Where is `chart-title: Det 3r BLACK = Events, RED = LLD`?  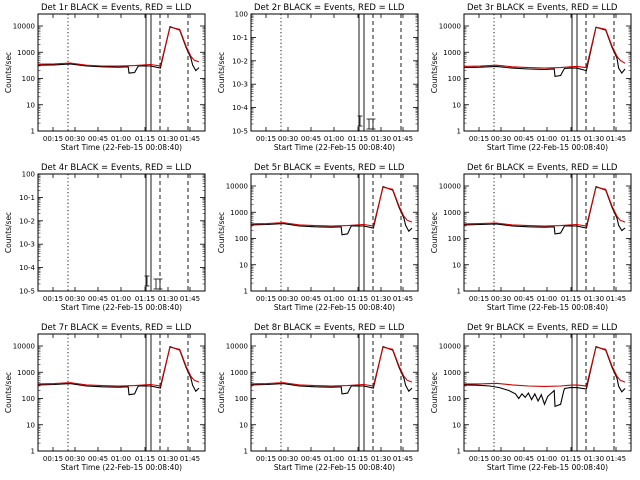 chart-title: Det 3r BLACK = Events, RED = LLD is located at coordinates (542, 8).